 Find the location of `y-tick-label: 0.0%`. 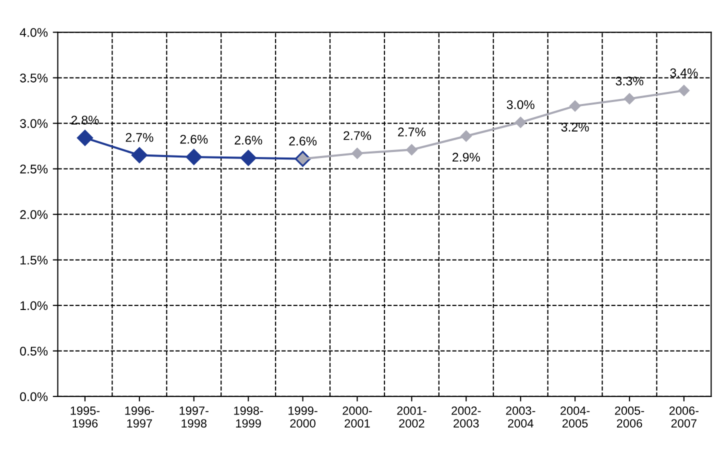

y-tick-label: 0.0% is located at coordinates (34, 397).